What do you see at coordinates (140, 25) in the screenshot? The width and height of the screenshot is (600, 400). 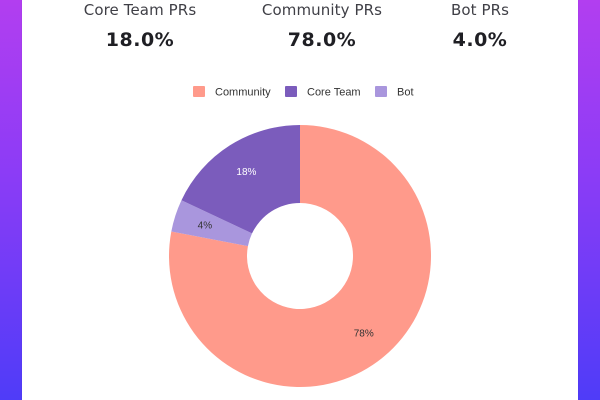 I see `stat-core-team: Core Team PRs 18.0%` at bounding box center [140, 25].